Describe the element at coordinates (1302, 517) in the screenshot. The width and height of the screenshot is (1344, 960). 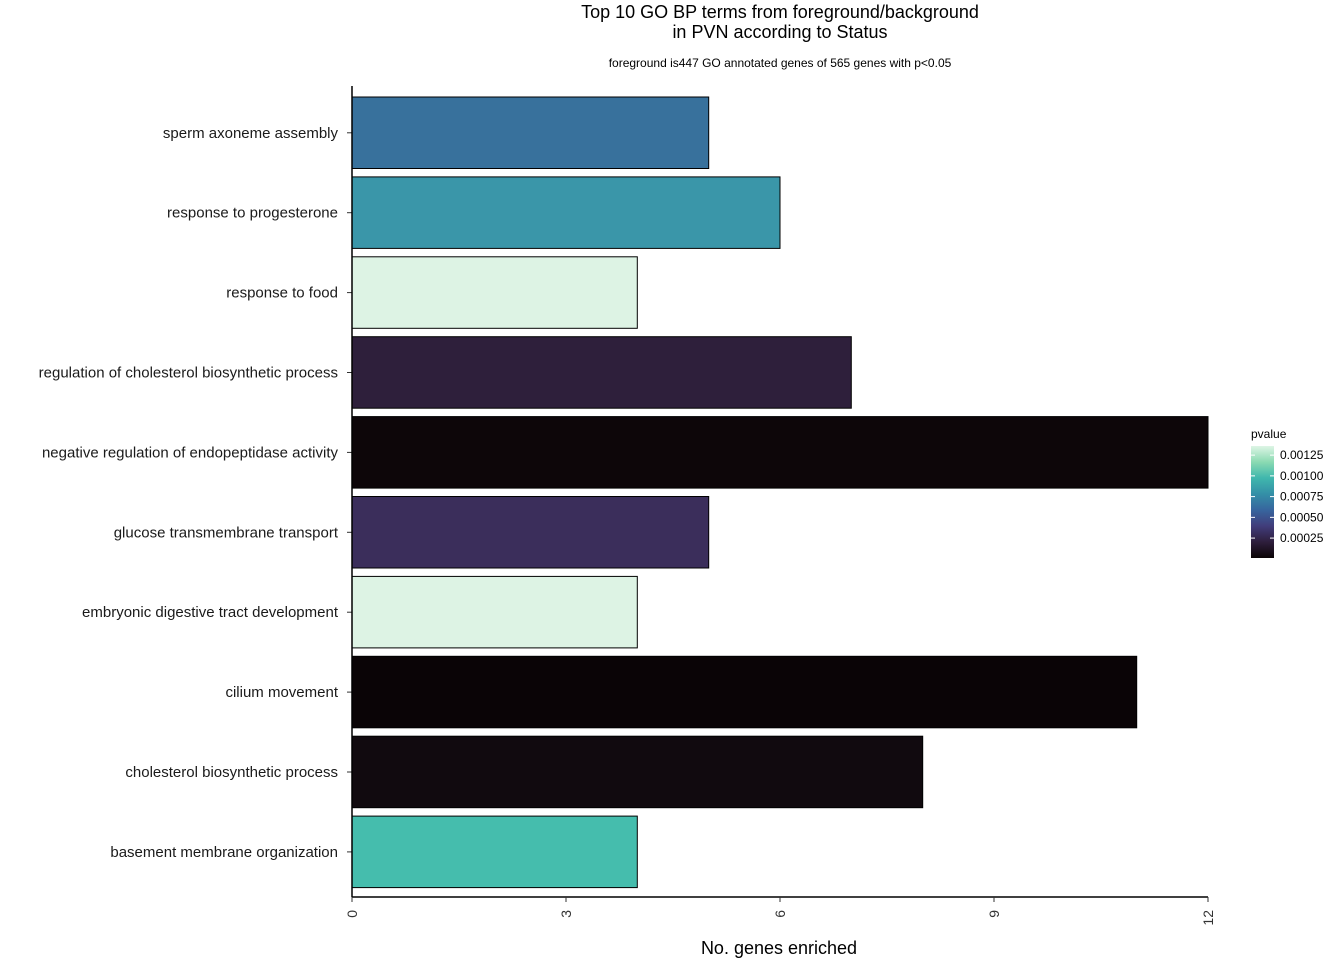
I see `legend-label: 0.00050` at that location.